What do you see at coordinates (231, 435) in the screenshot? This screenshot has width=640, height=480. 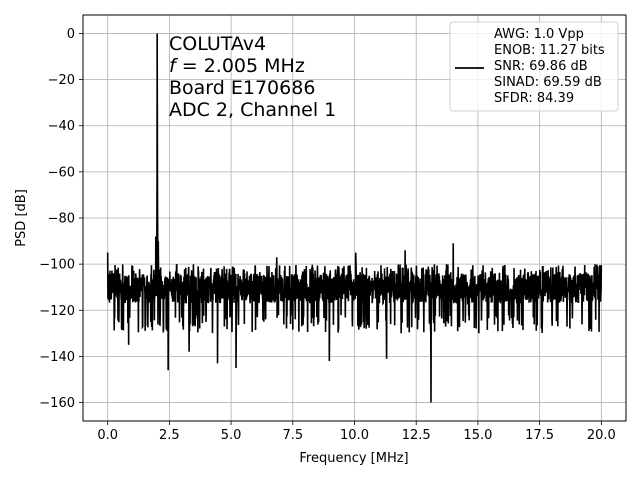 I see `x-tick-label: 5.0` at bounding box center [231, 435].